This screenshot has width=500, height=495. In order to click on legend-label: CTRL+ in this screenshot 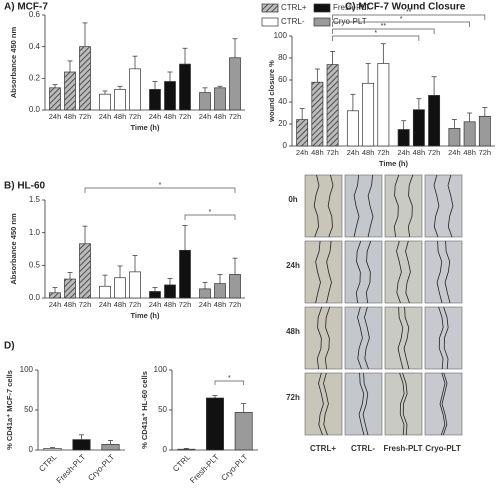, I will do `click(294, 7)`.